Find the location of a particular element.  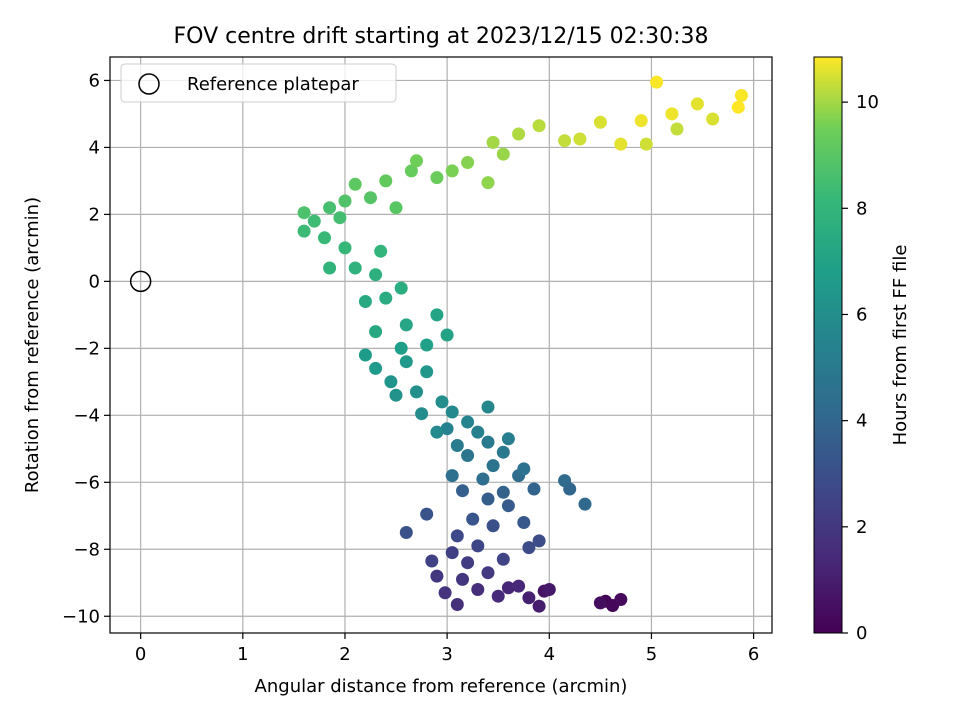

y-tick-label: 6 is located at coordinates (94, 80).